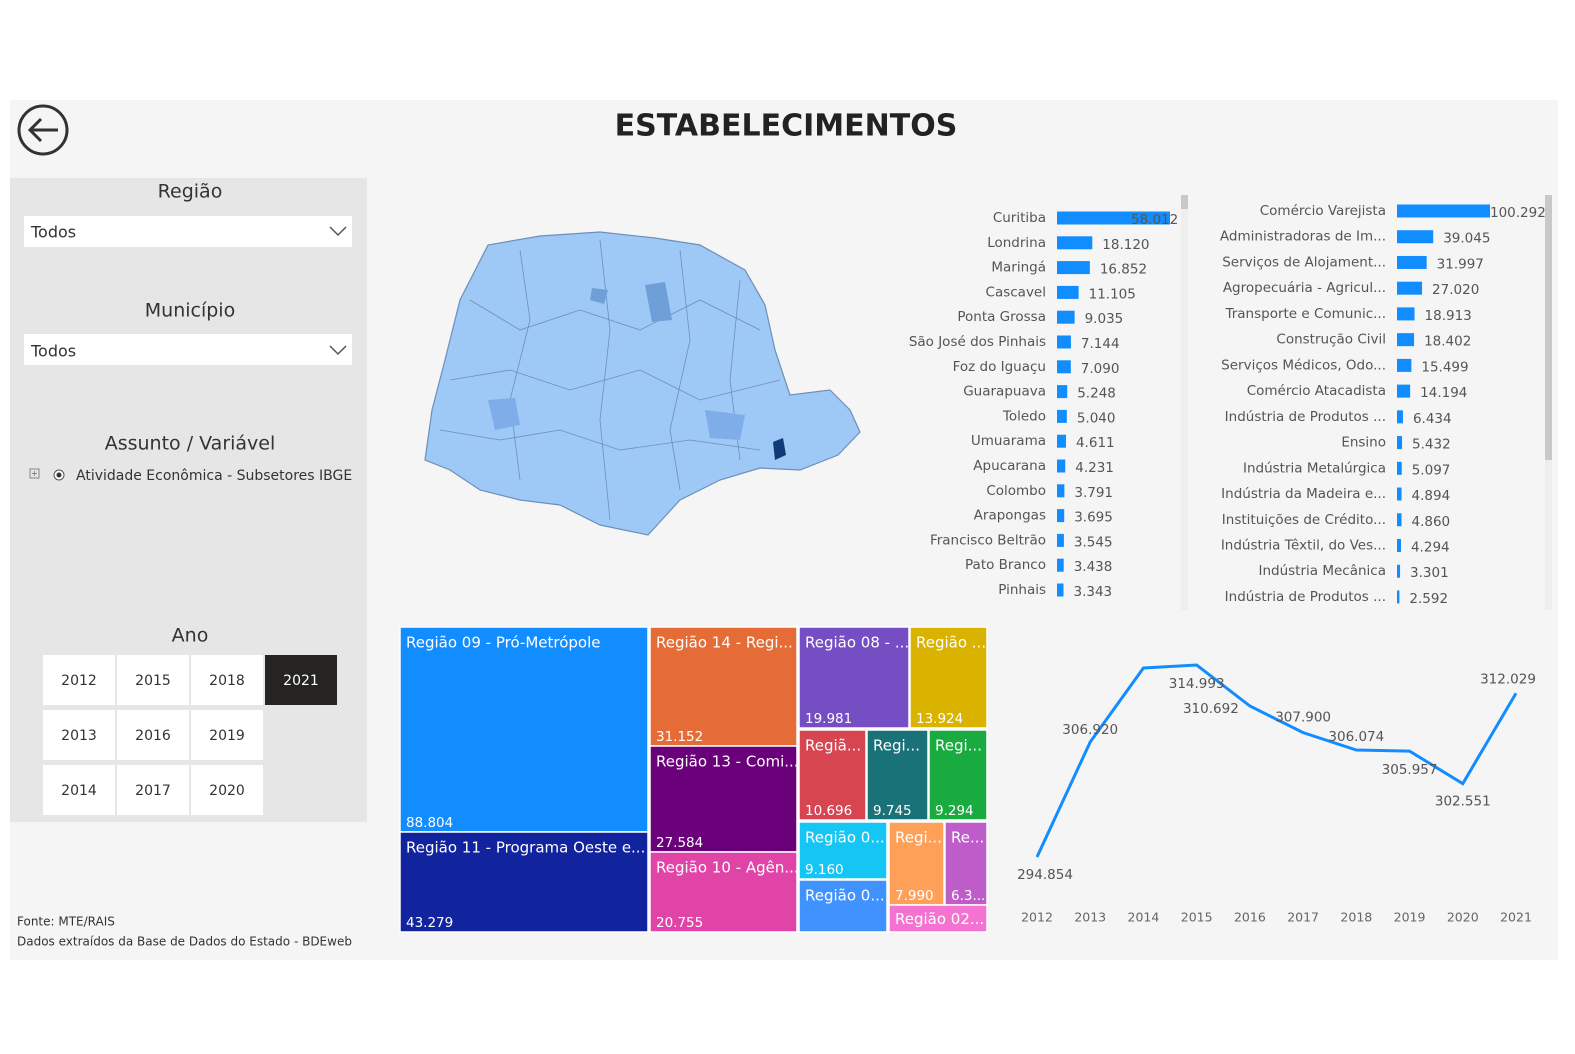 The image size is (1575, 1054). Describe the element at coordinates (1316, 391) in the screenshot. I see `category-label: Comércio Atacadista` at that location.